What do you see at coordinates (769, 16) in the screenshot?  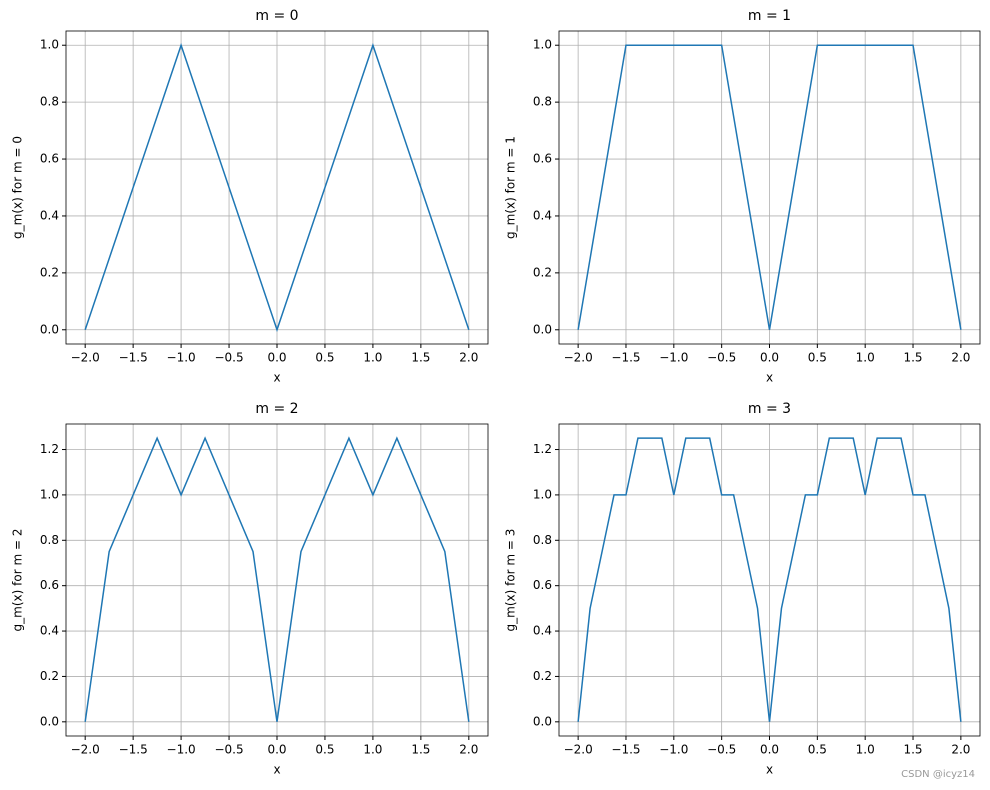 I see `chart-title: m = 1` at bounding box center [769, 16].